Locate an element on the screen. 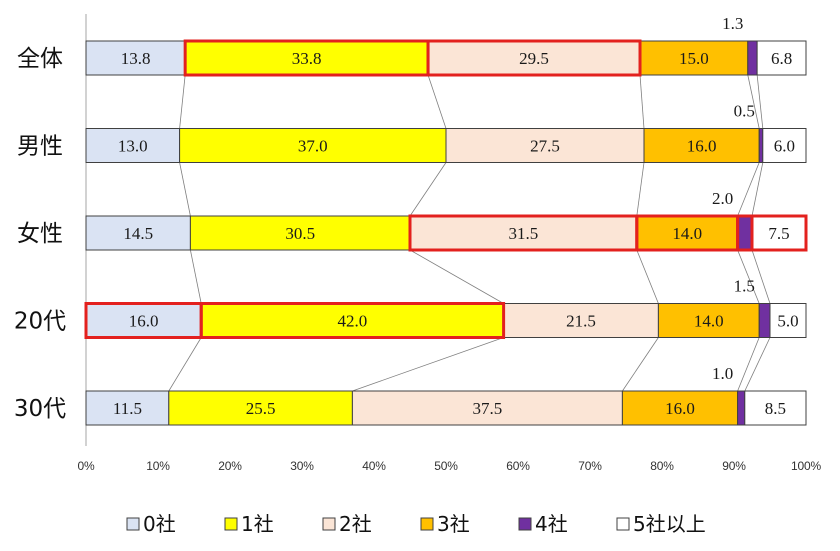  bar-segment-row1-seg4 is located at coordinates (694, 58).